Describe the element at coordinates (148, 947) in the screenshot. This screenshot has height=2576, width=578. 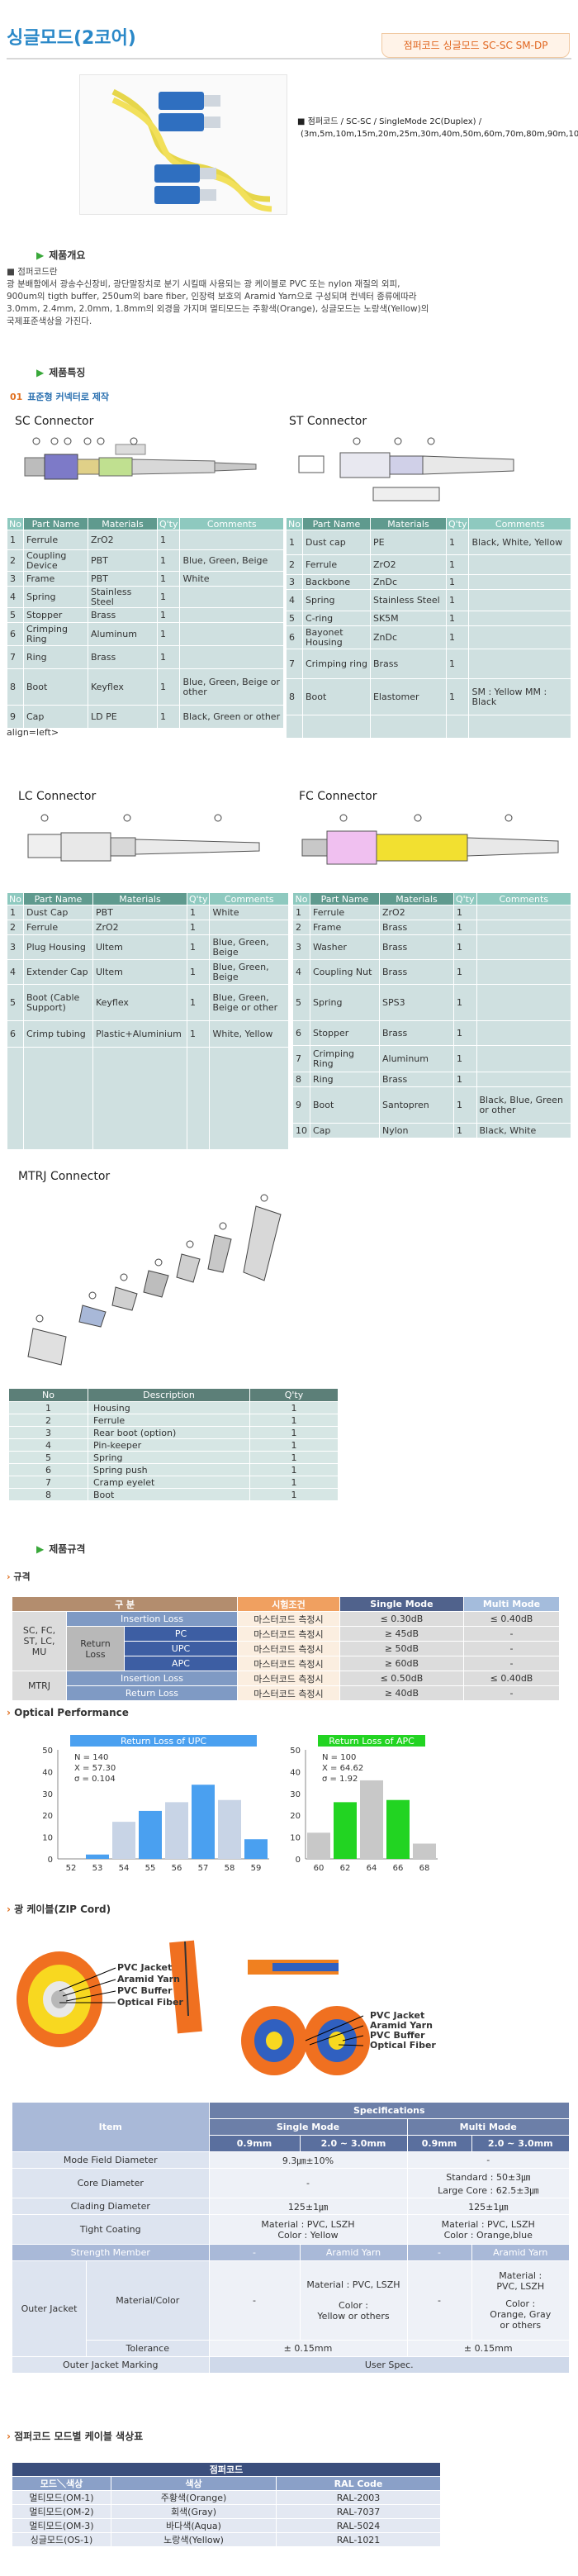
I see `table-row: 3 Plug Housing Ultem 1 Blue, Green, Beige` at that location.